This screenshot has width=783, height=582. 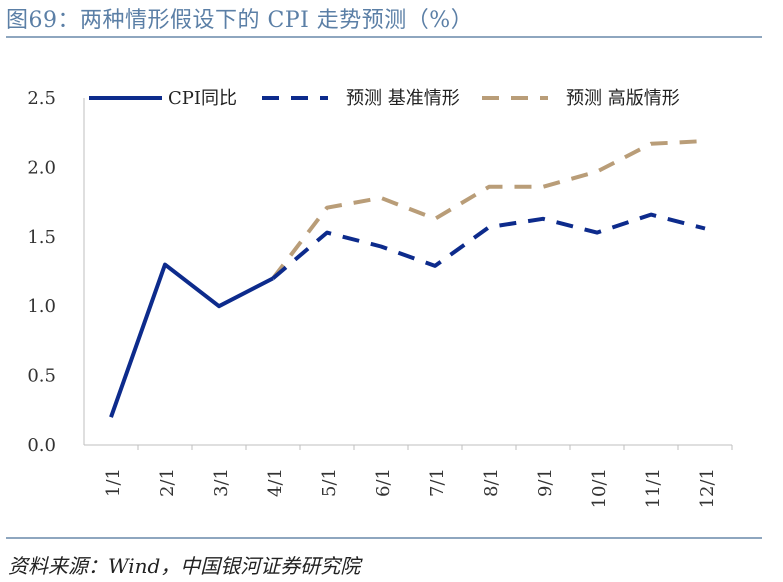 What do you see at coordinates (403, 98) in the screenshot?
I see `legend-label-forecast-base: 预测 基准情形` at bounding box center [403, 98].